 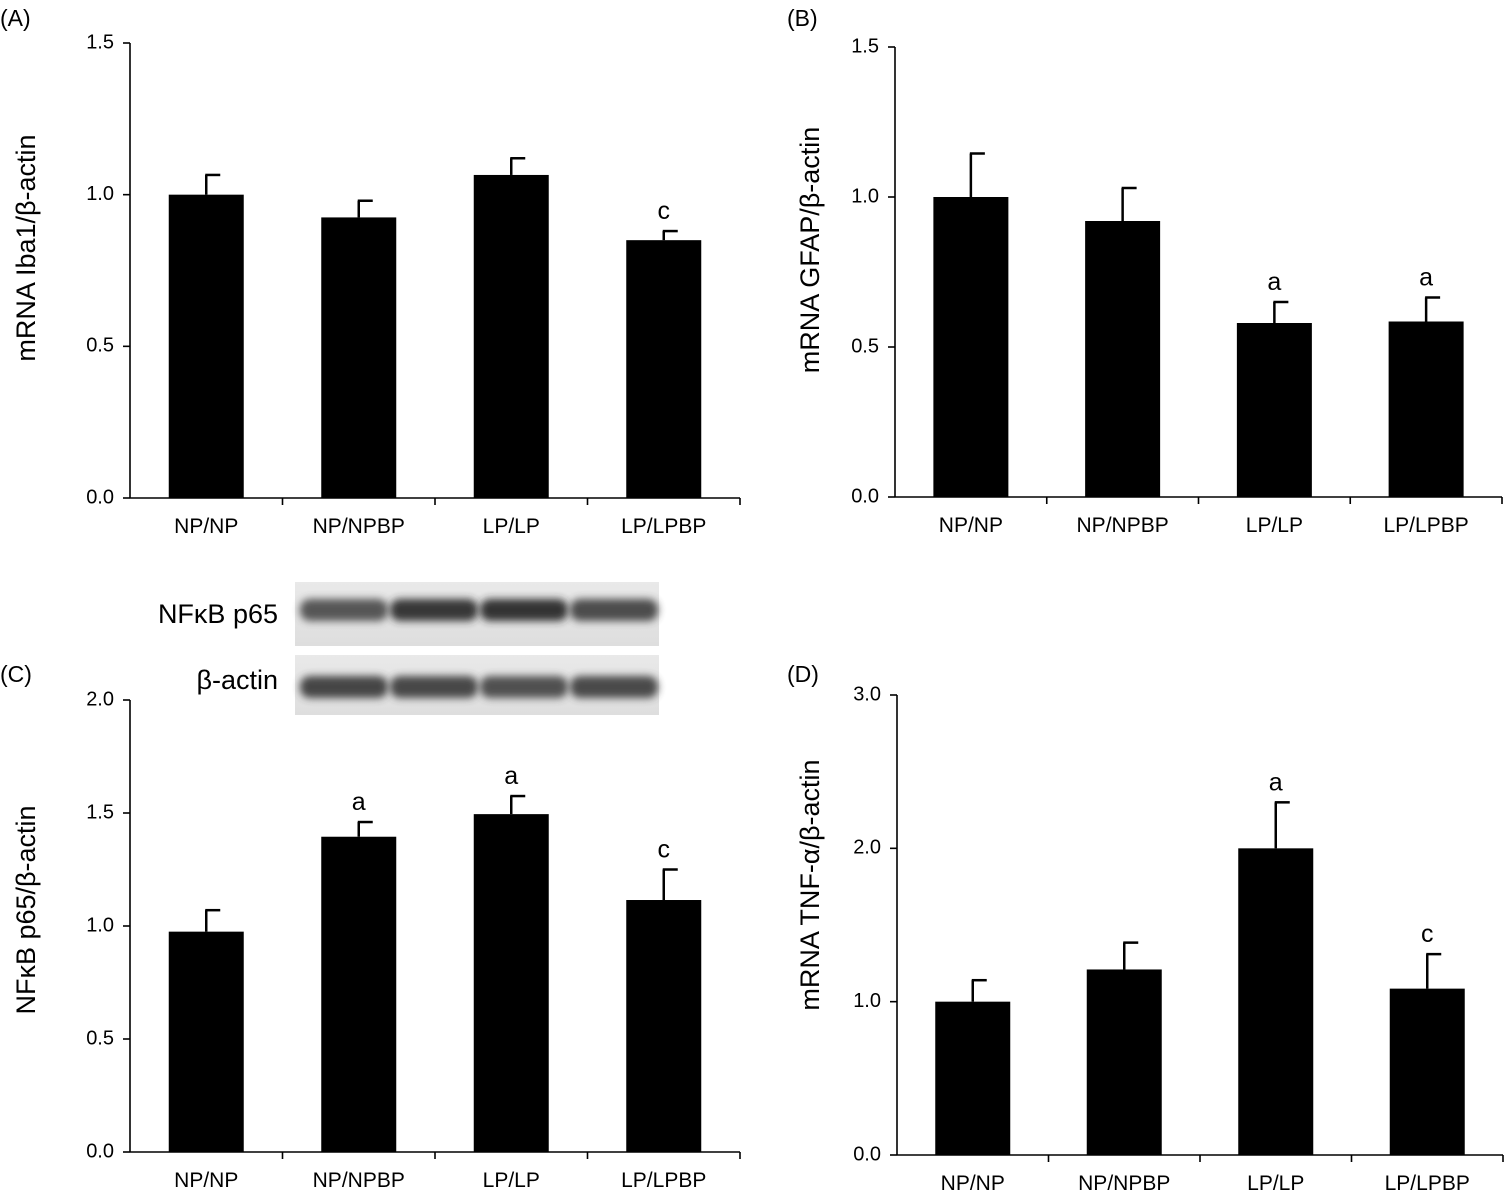 I want to click on y-axis-label: mRNA Iba1/β-actin, so click(x=26, y=247).